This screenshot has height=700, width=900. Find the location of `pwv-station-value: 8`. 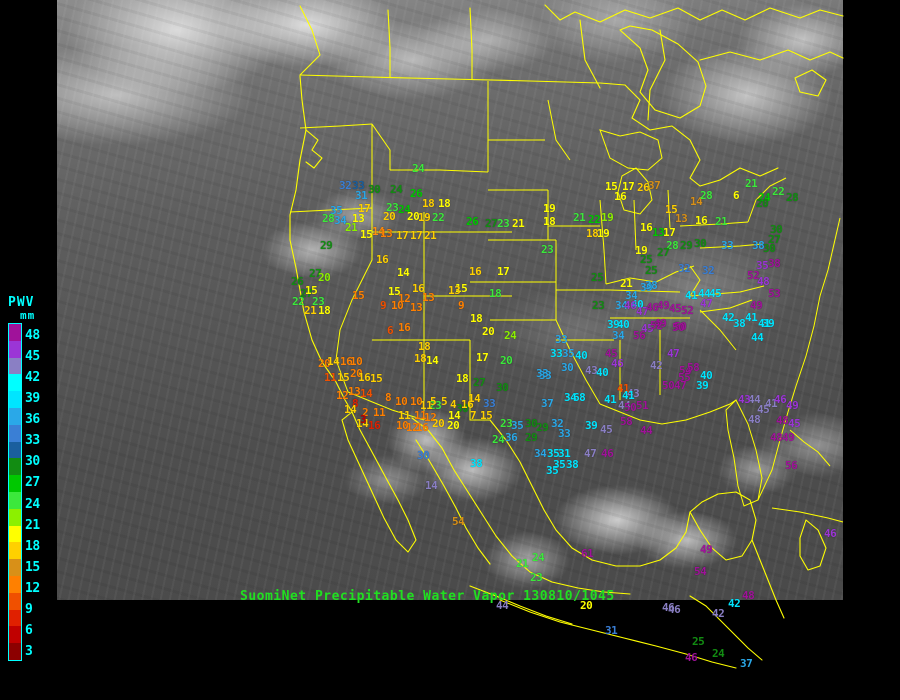

pwv-station-value: 8 is located at coordinates (355, 403).